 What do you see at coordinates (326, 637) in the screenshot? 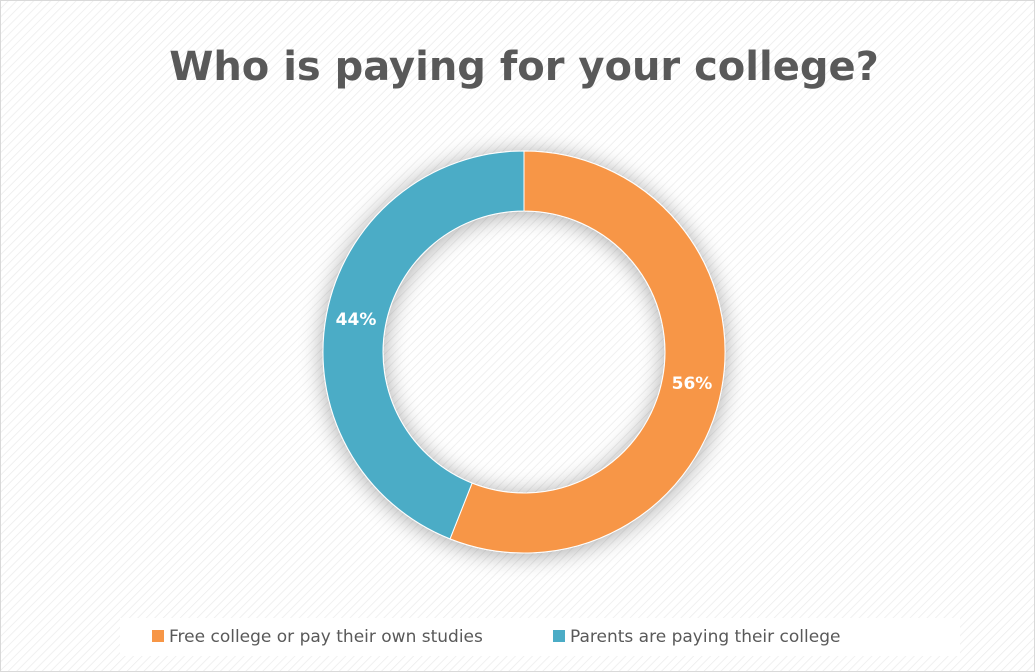
I see `legend-label: Free college or pay their own studies` at bounding box center [326, 637].